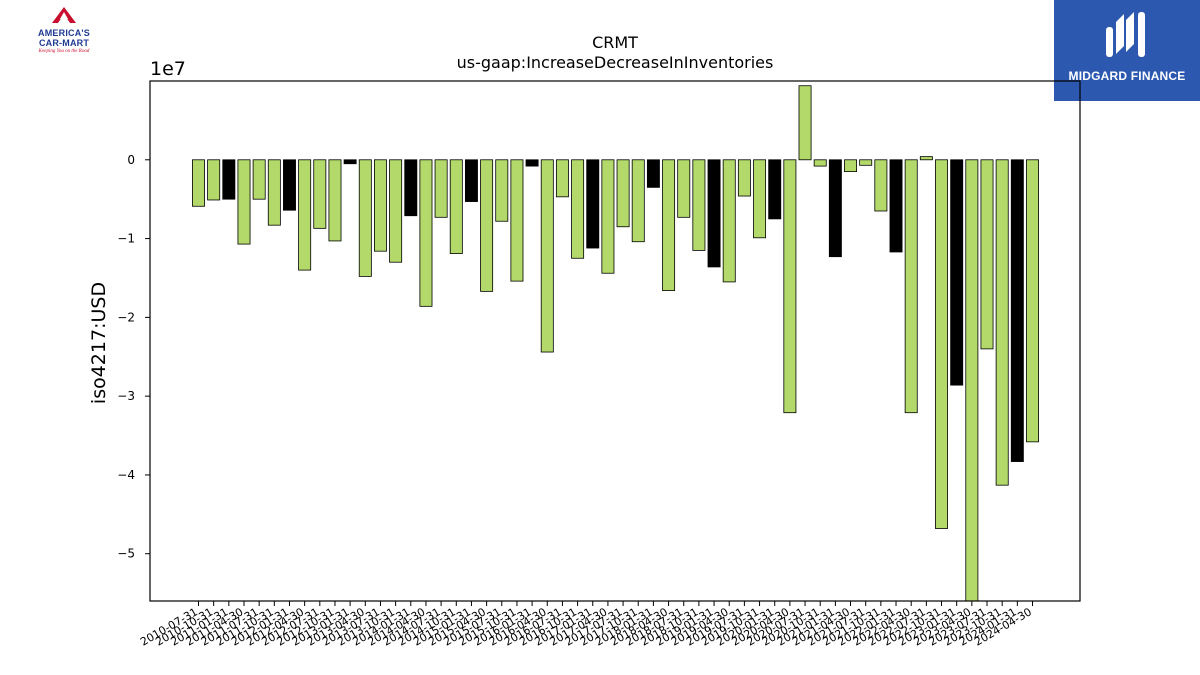 Image resolution: width=1200 pixels, height=675 pixels. What do you see at coordinates (99, 343) in the screenshot?
I see `y-axis-label: iso4217:USD` at bounding box center [99, 343].